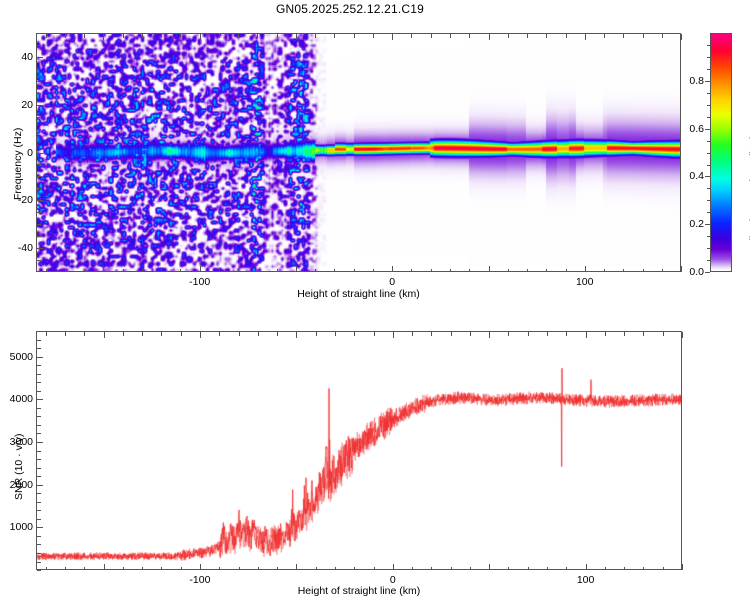  I want to click on colorbar, so click(721, 152).